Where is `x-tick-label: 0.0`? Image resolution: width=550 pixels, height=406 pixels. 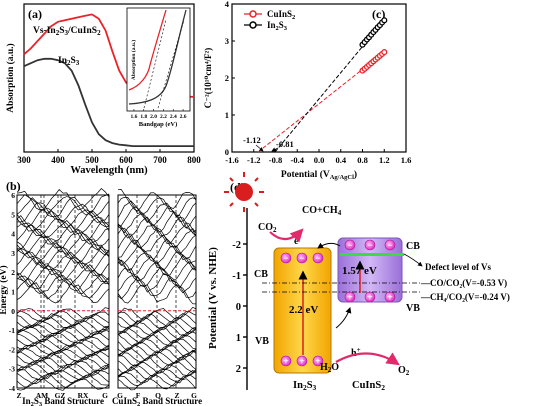
x-tick-label: 0.0 is located at coordinates (319, 160).